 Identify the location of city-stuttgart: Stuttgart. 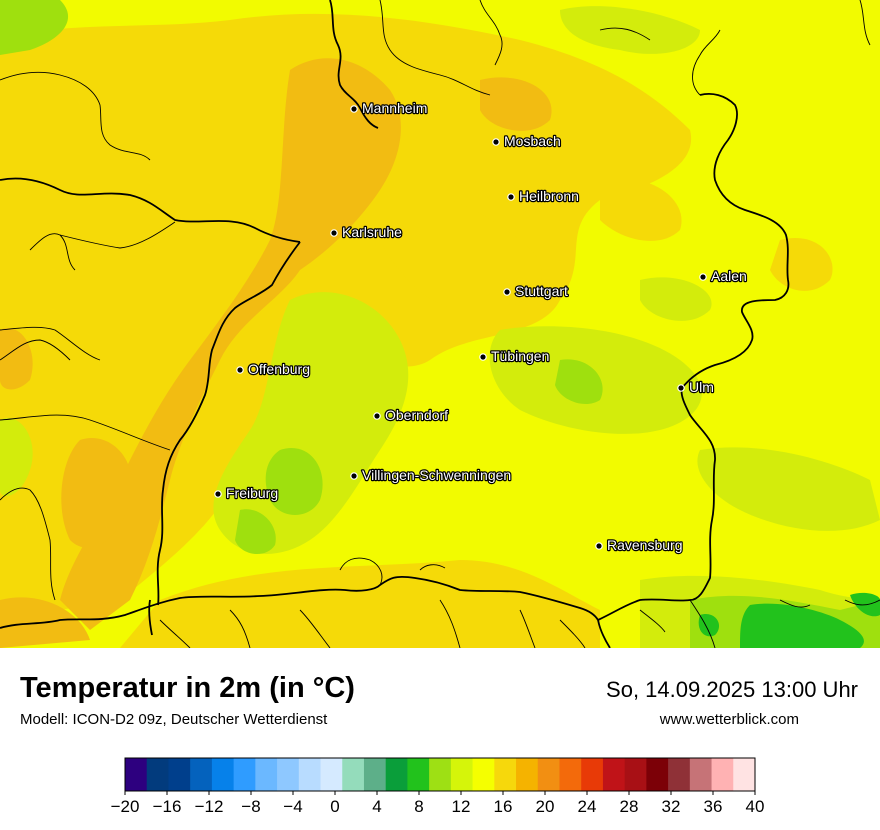
(536, 291).